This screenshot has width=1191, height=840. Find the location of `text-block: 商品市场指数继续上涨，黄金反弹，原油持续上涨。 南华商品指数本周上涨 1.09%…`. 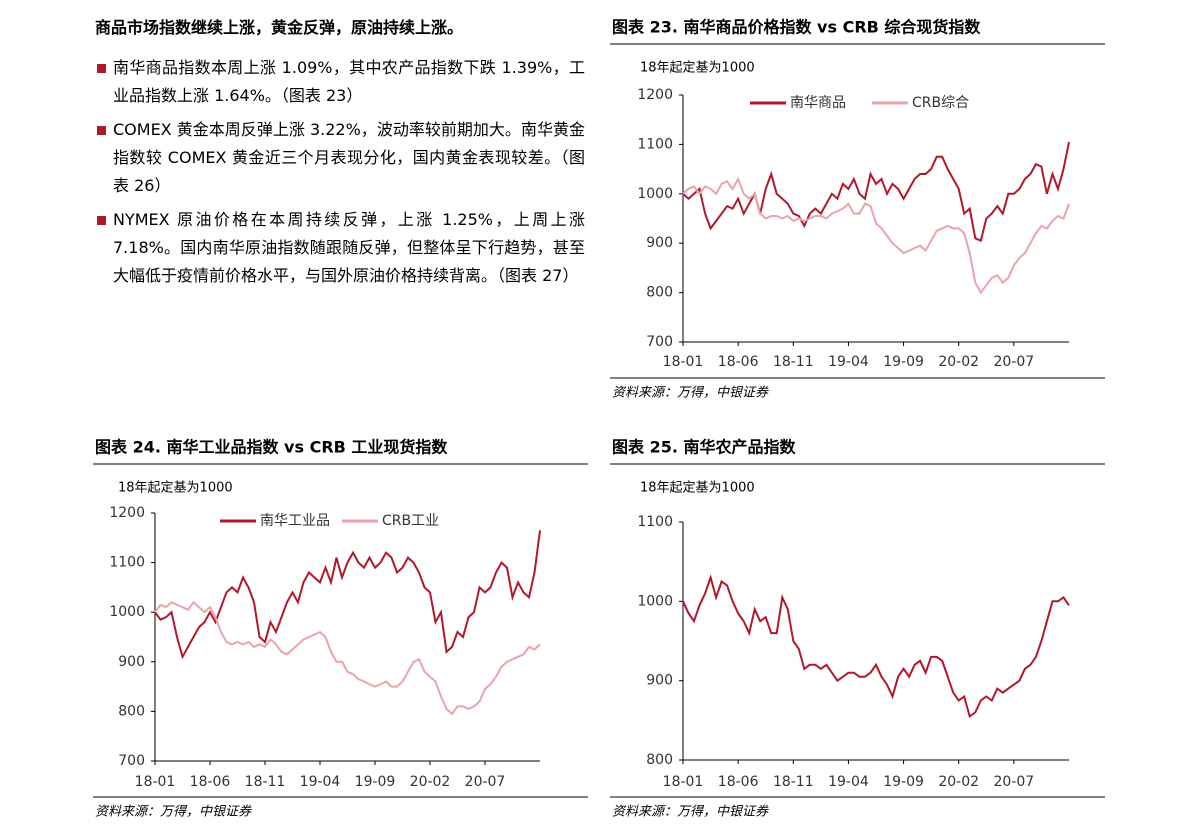

text-block: 商品市场指数继续上涨，黄金反弹，原油持续上涨。 南华商品指数本周上涨 1.09%… is located at coordinates (340, 155).